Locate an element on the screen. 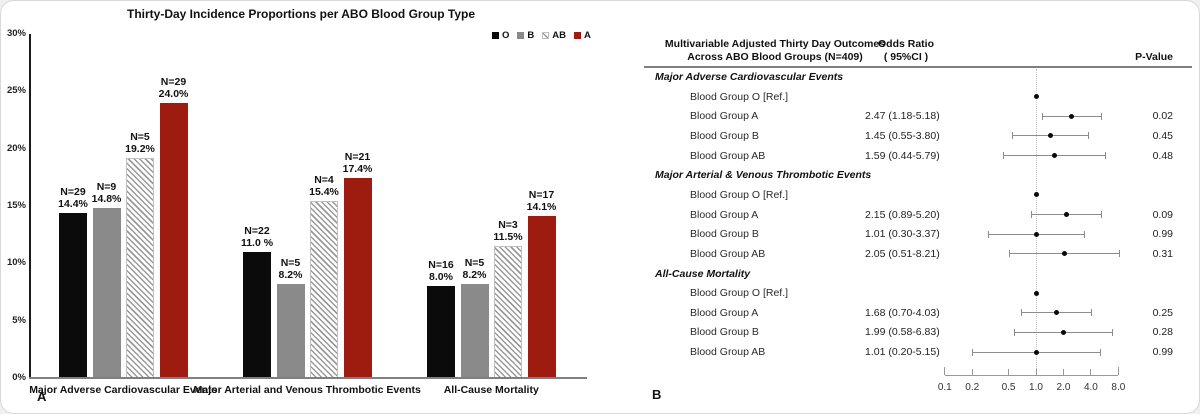 The image size is (1200, 414). bar-value-label: N=22 11.0 % is located at coordinates (257, 237).